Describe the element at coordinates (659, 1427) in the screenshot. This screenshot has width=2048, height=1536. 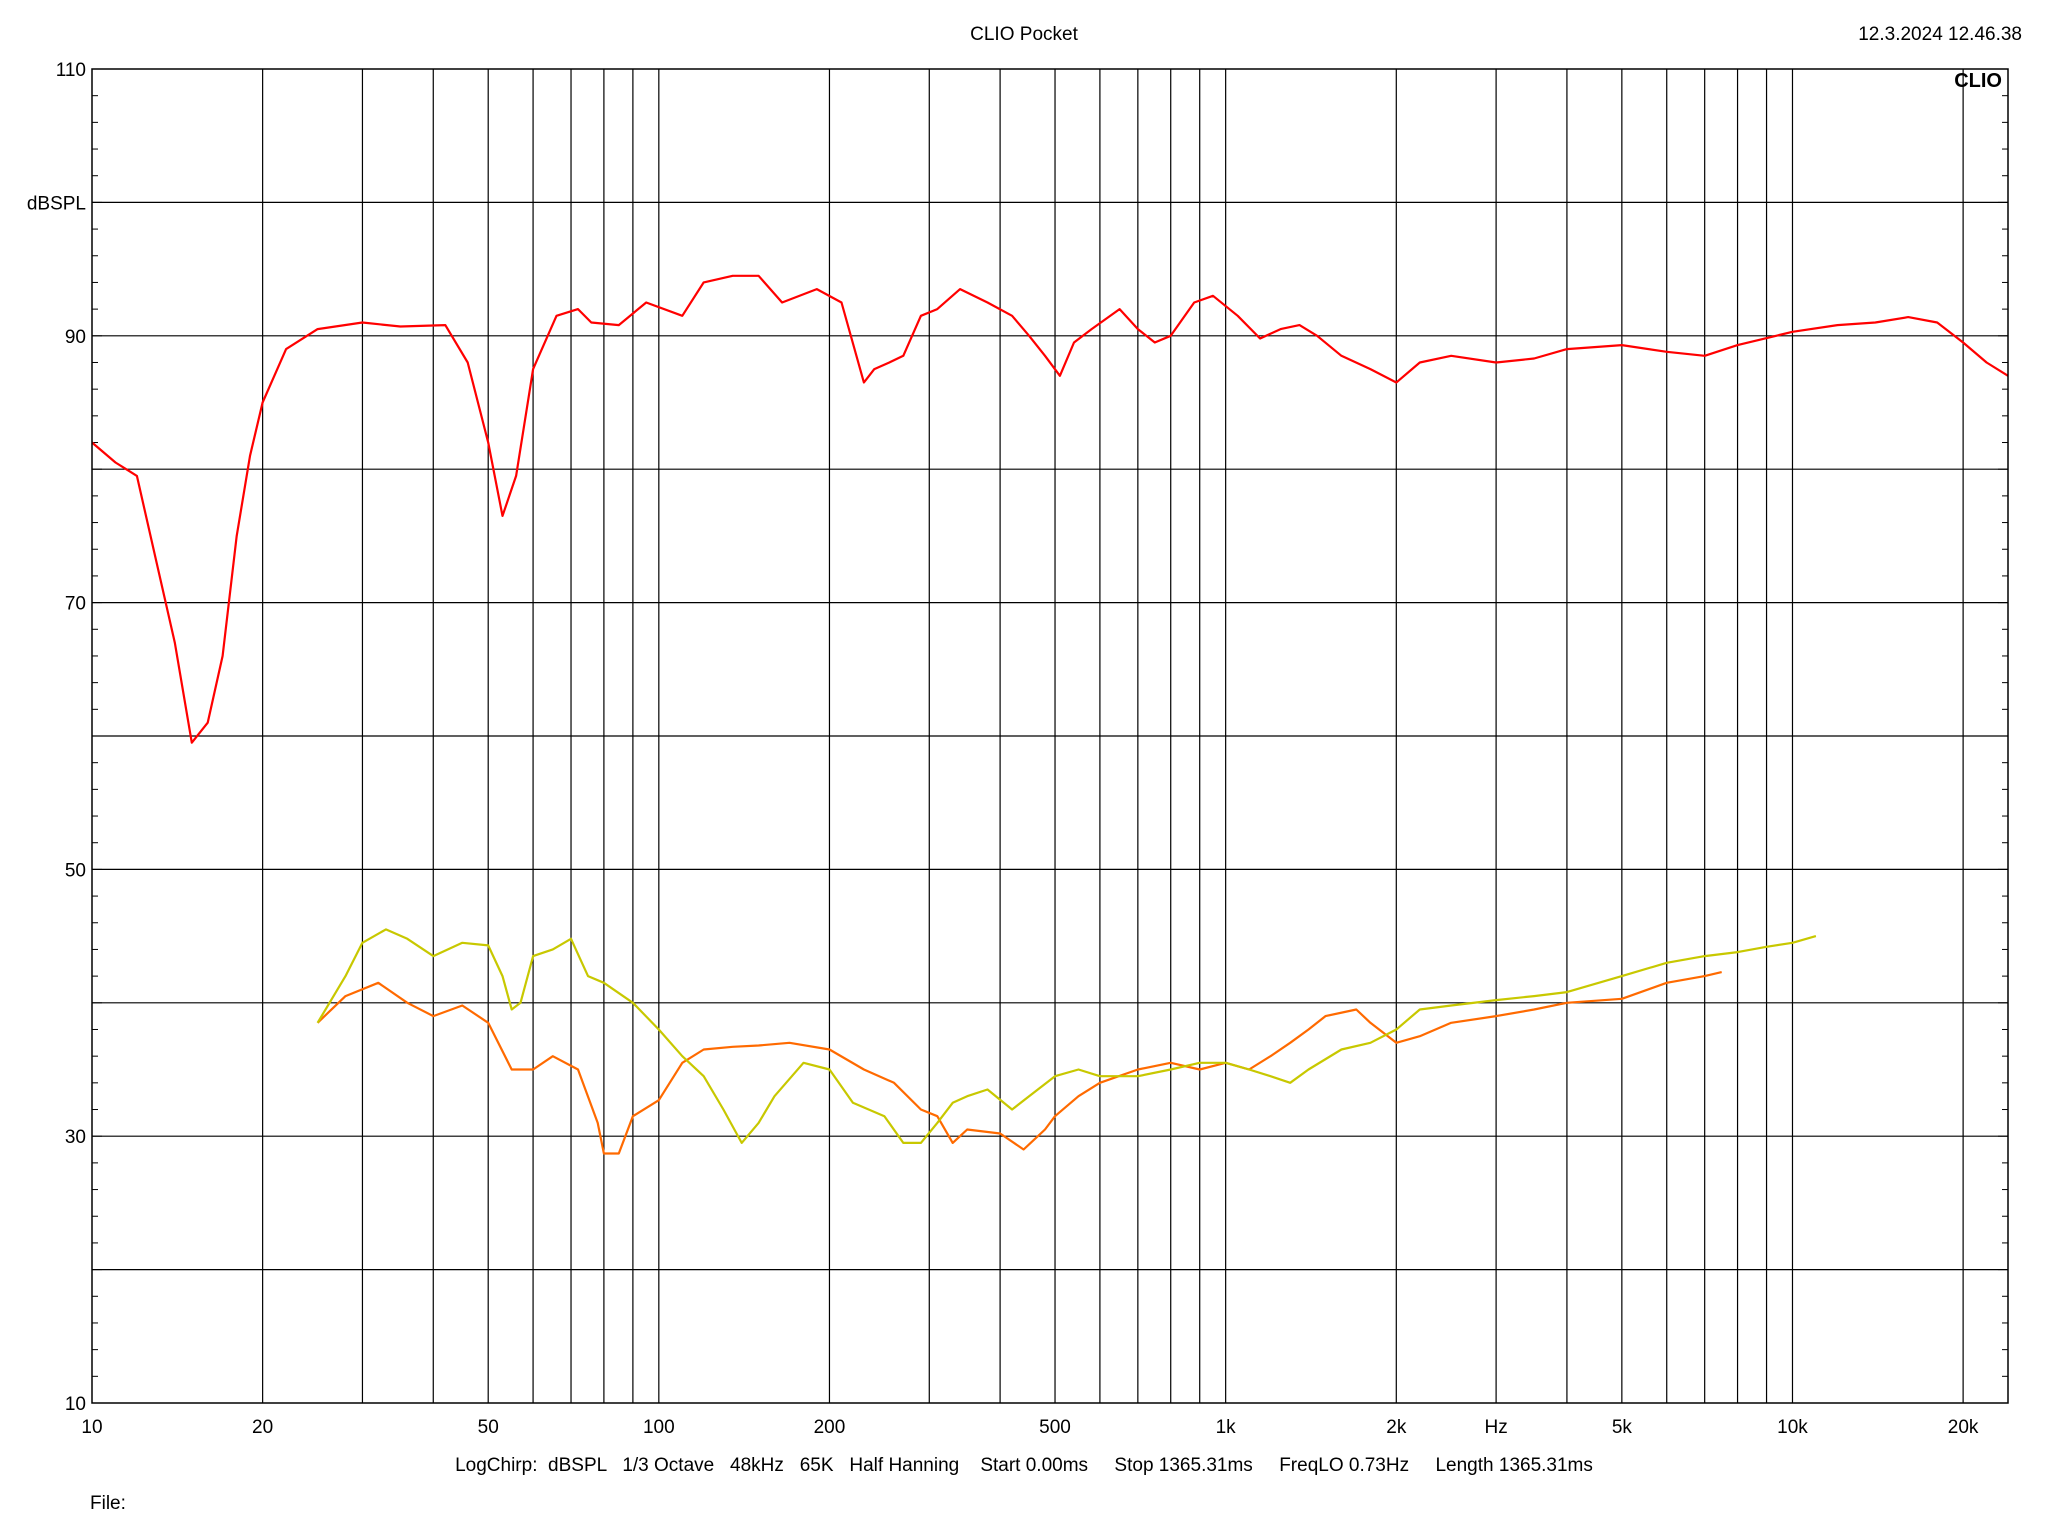
I see `x-tick-label: 100` at that location.